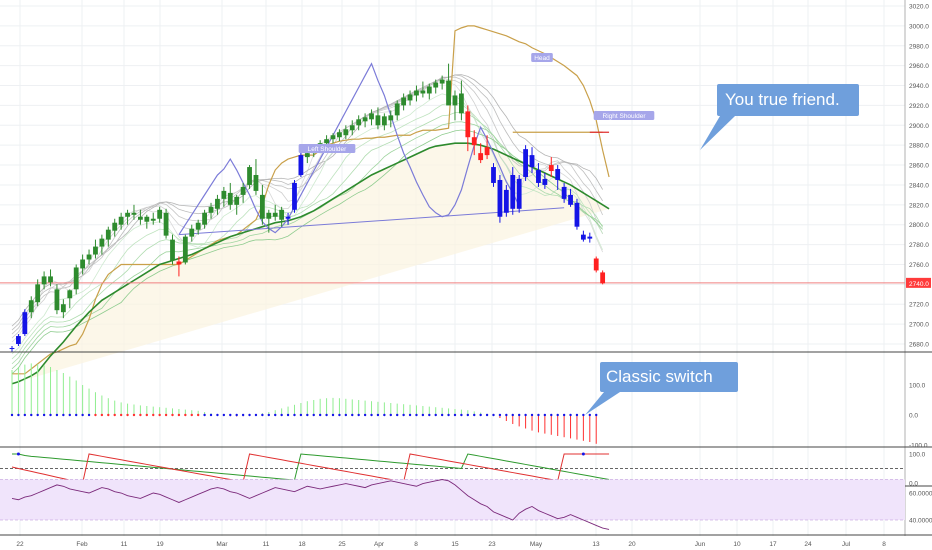 The width and height of the screenshot is (932, 550). What do you see at coordinates (82, 544) in the screenshot?
I see `x-tick-label: Feb` at bounding box center [82, 544].